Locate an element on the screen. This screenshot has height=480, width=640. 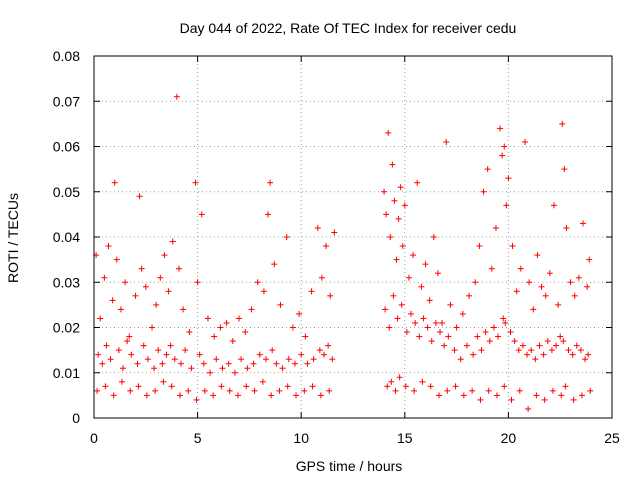
x-tick-label: 0 is located at coordinates (94, 438).